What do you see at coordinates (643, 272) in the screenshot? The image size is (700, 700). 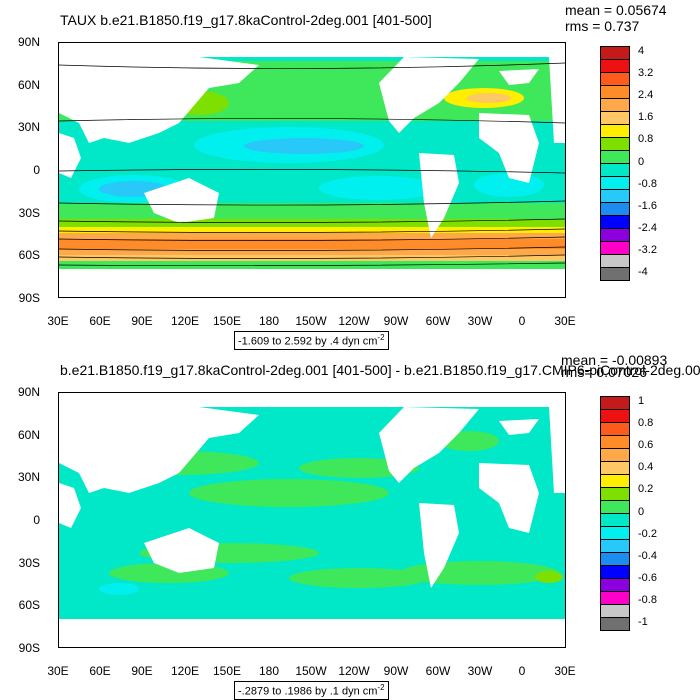 I see `colorbar-label: -4` at bounding box center [643, 272].